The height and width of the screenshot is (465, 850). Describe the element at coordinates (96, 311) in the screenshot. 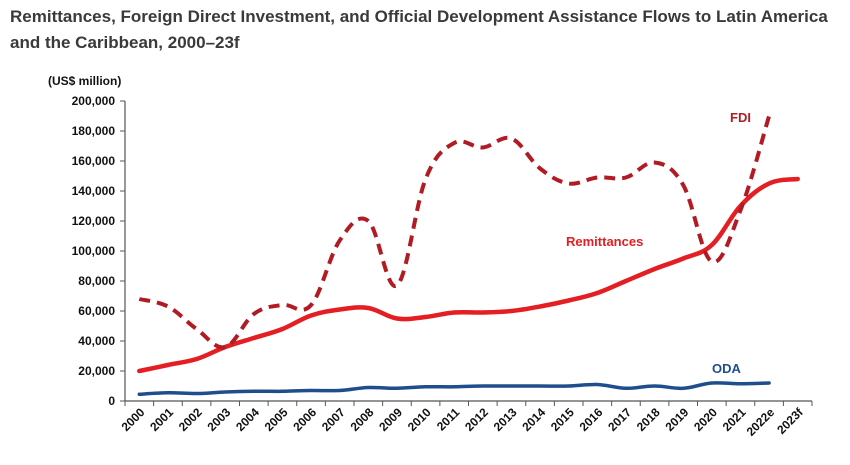

I see `y-tick-label: 60,000` at that location.